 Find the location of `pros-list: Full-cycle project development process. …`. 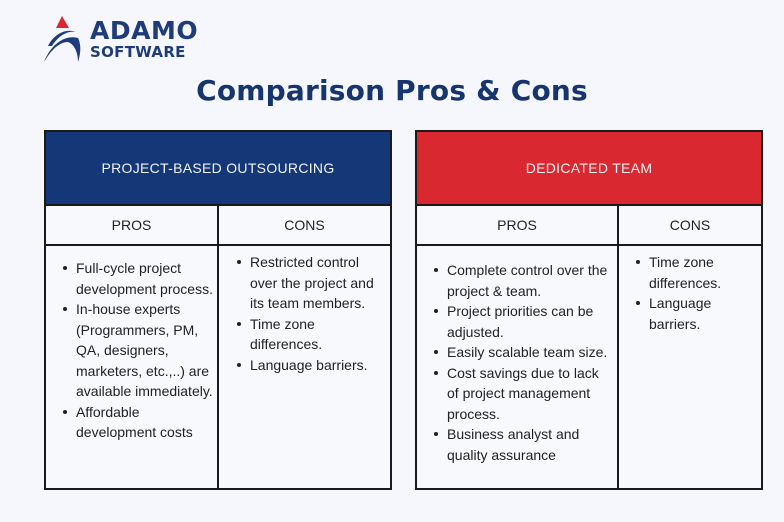

pros-list: Full-cycle project development process. … is located at coordinates (129, 347).